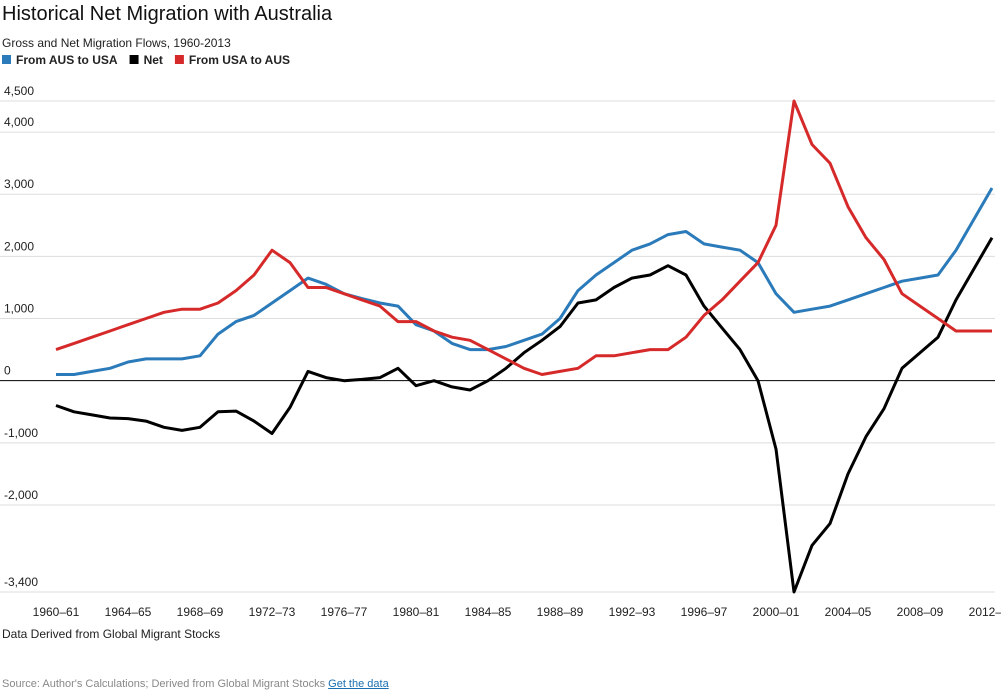 This screenshot has width=1001, height=693. I want to click on y-tick-label: -3,400, so click(21, 582).